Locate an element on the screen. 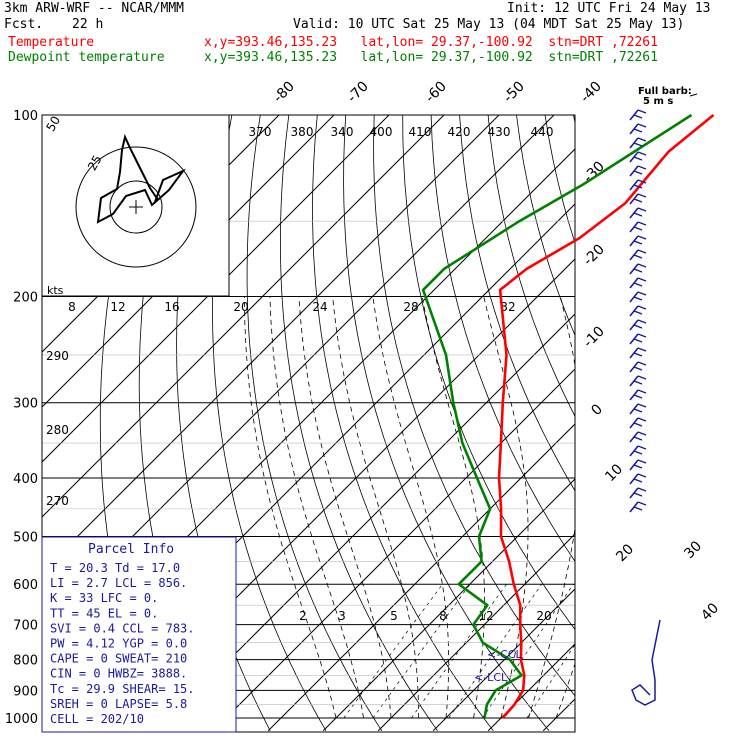 This screenshot has width=740, height=740. isotherm-label: -20 is located at coordinates (593, 254).